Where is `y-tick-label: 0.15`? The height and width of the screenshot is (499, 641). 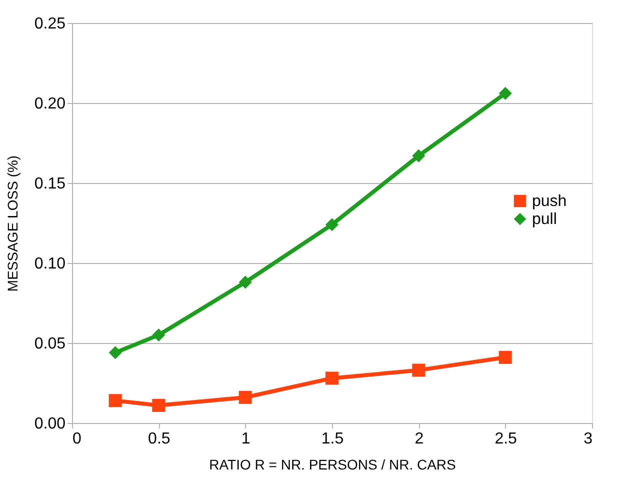
y-tick-label: 0.15 is located at coordinates (50, 184).